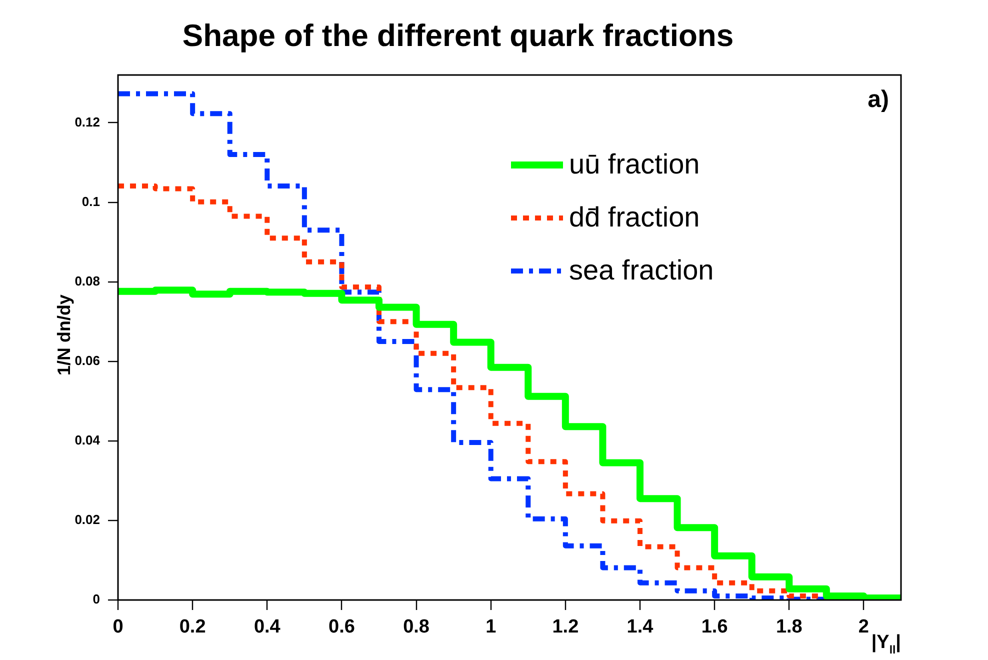  I want to click on y-tick-label: 0, so click(96, 599).